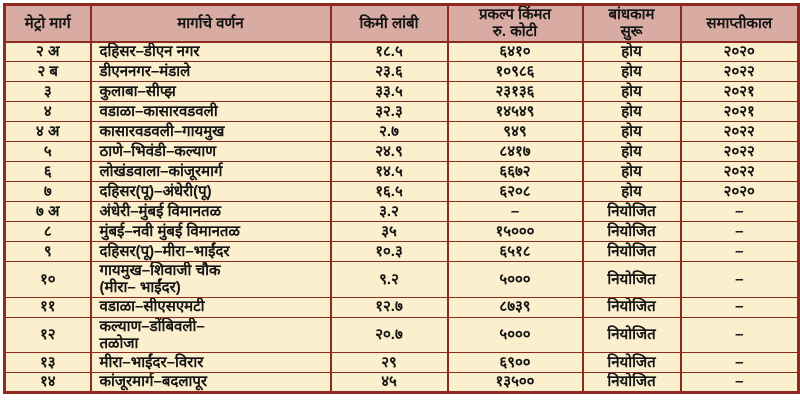 The width and height of the screenshot is (800, 420). What do you see at coordinates (210, 307) in the screenshot?
I see `cell-route-description: वडाळा–सीएसएमटी` at bounding box center [210, 307].